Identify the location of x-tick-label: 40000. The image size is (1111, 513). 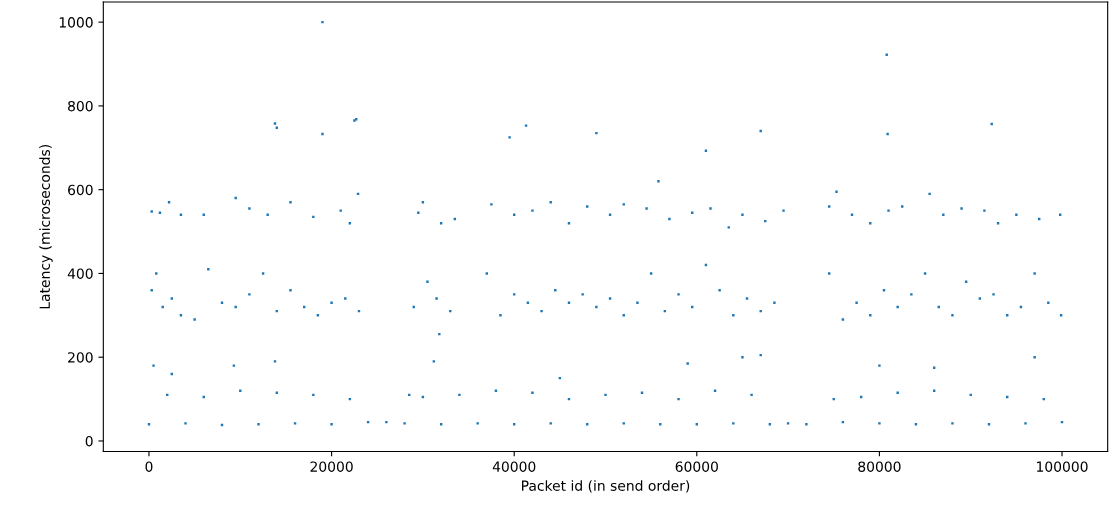
(514, 466).